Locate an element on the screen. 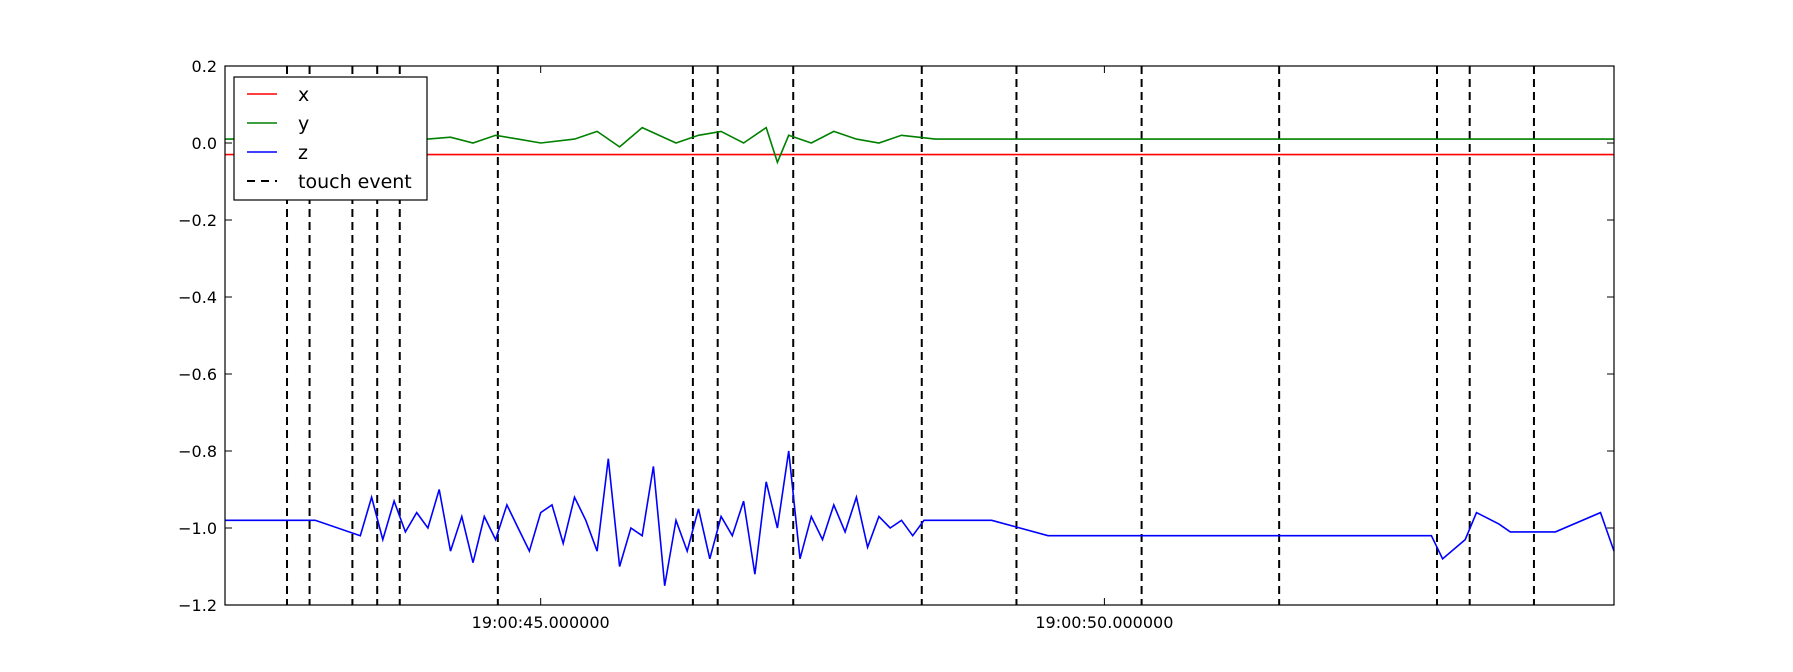  y-tick-label: −0.2 is located at coordinates (197, 220).